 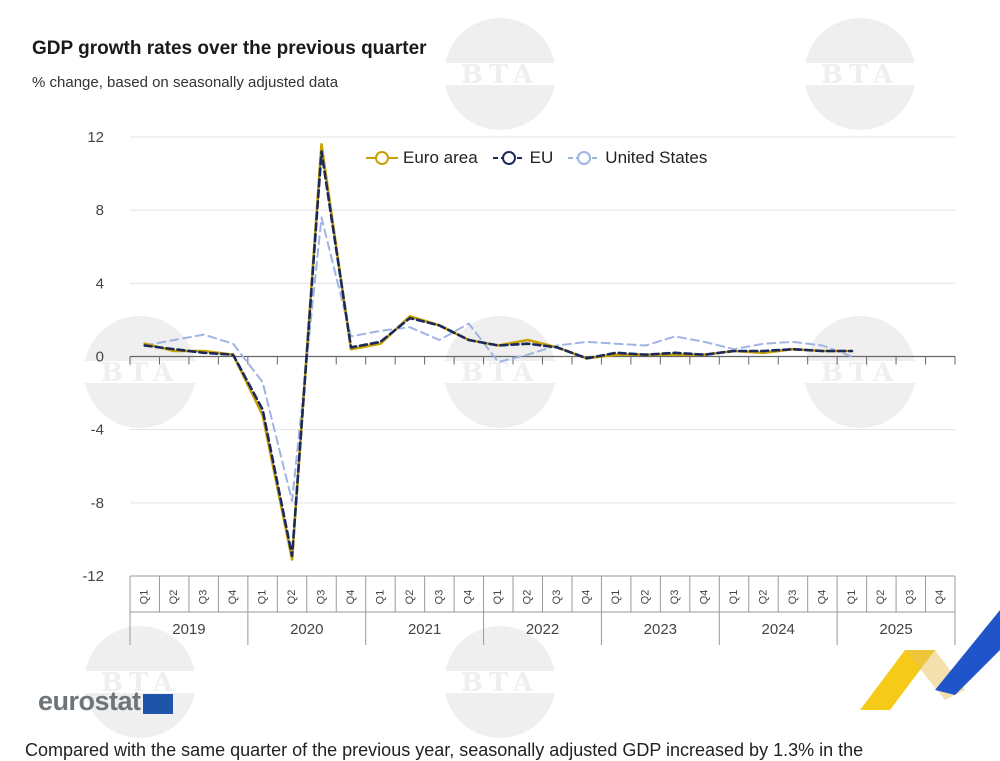 I want to click on bta-watermark-1: BTA, so click(x=860, y=74).